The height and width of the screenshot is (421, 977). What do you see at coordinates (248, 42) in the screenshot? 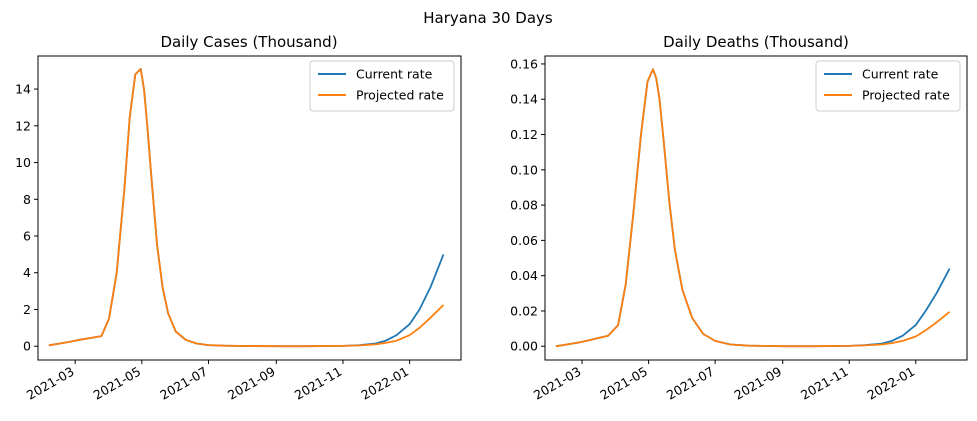
I see `chart-title: Daily Cases (Thousand)` at bounding box center [248, 42].